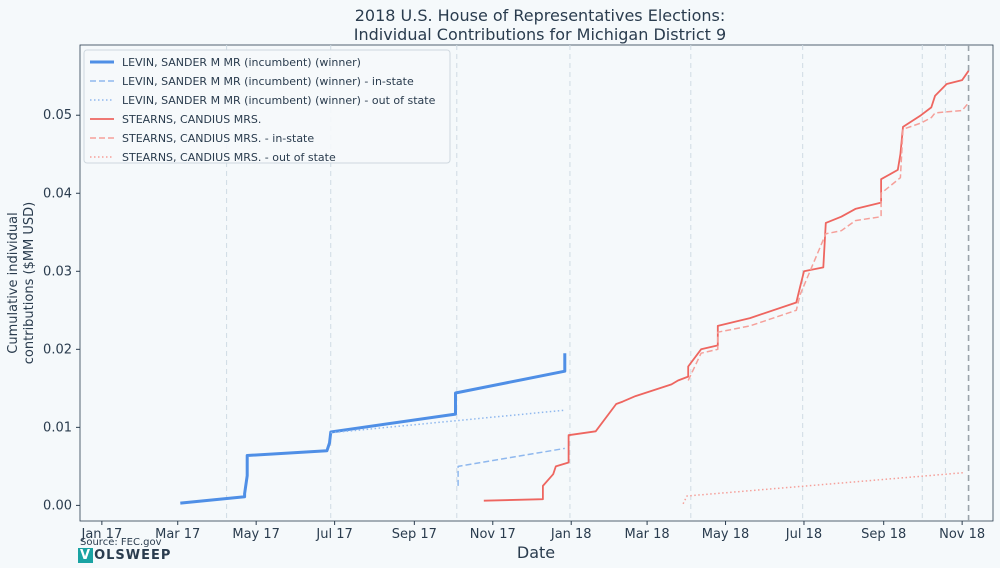 The width and height of the screenshot is (1000, 568). Describe the element at coordinates (57, 427) in the screenshot. I see `y-tick-label: 0.01` at that location.